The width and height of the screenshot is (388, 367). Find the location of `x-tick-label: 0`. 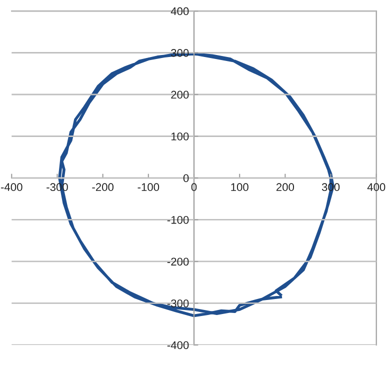

x-tick-label: 0 is located at coordinates (194, 187).